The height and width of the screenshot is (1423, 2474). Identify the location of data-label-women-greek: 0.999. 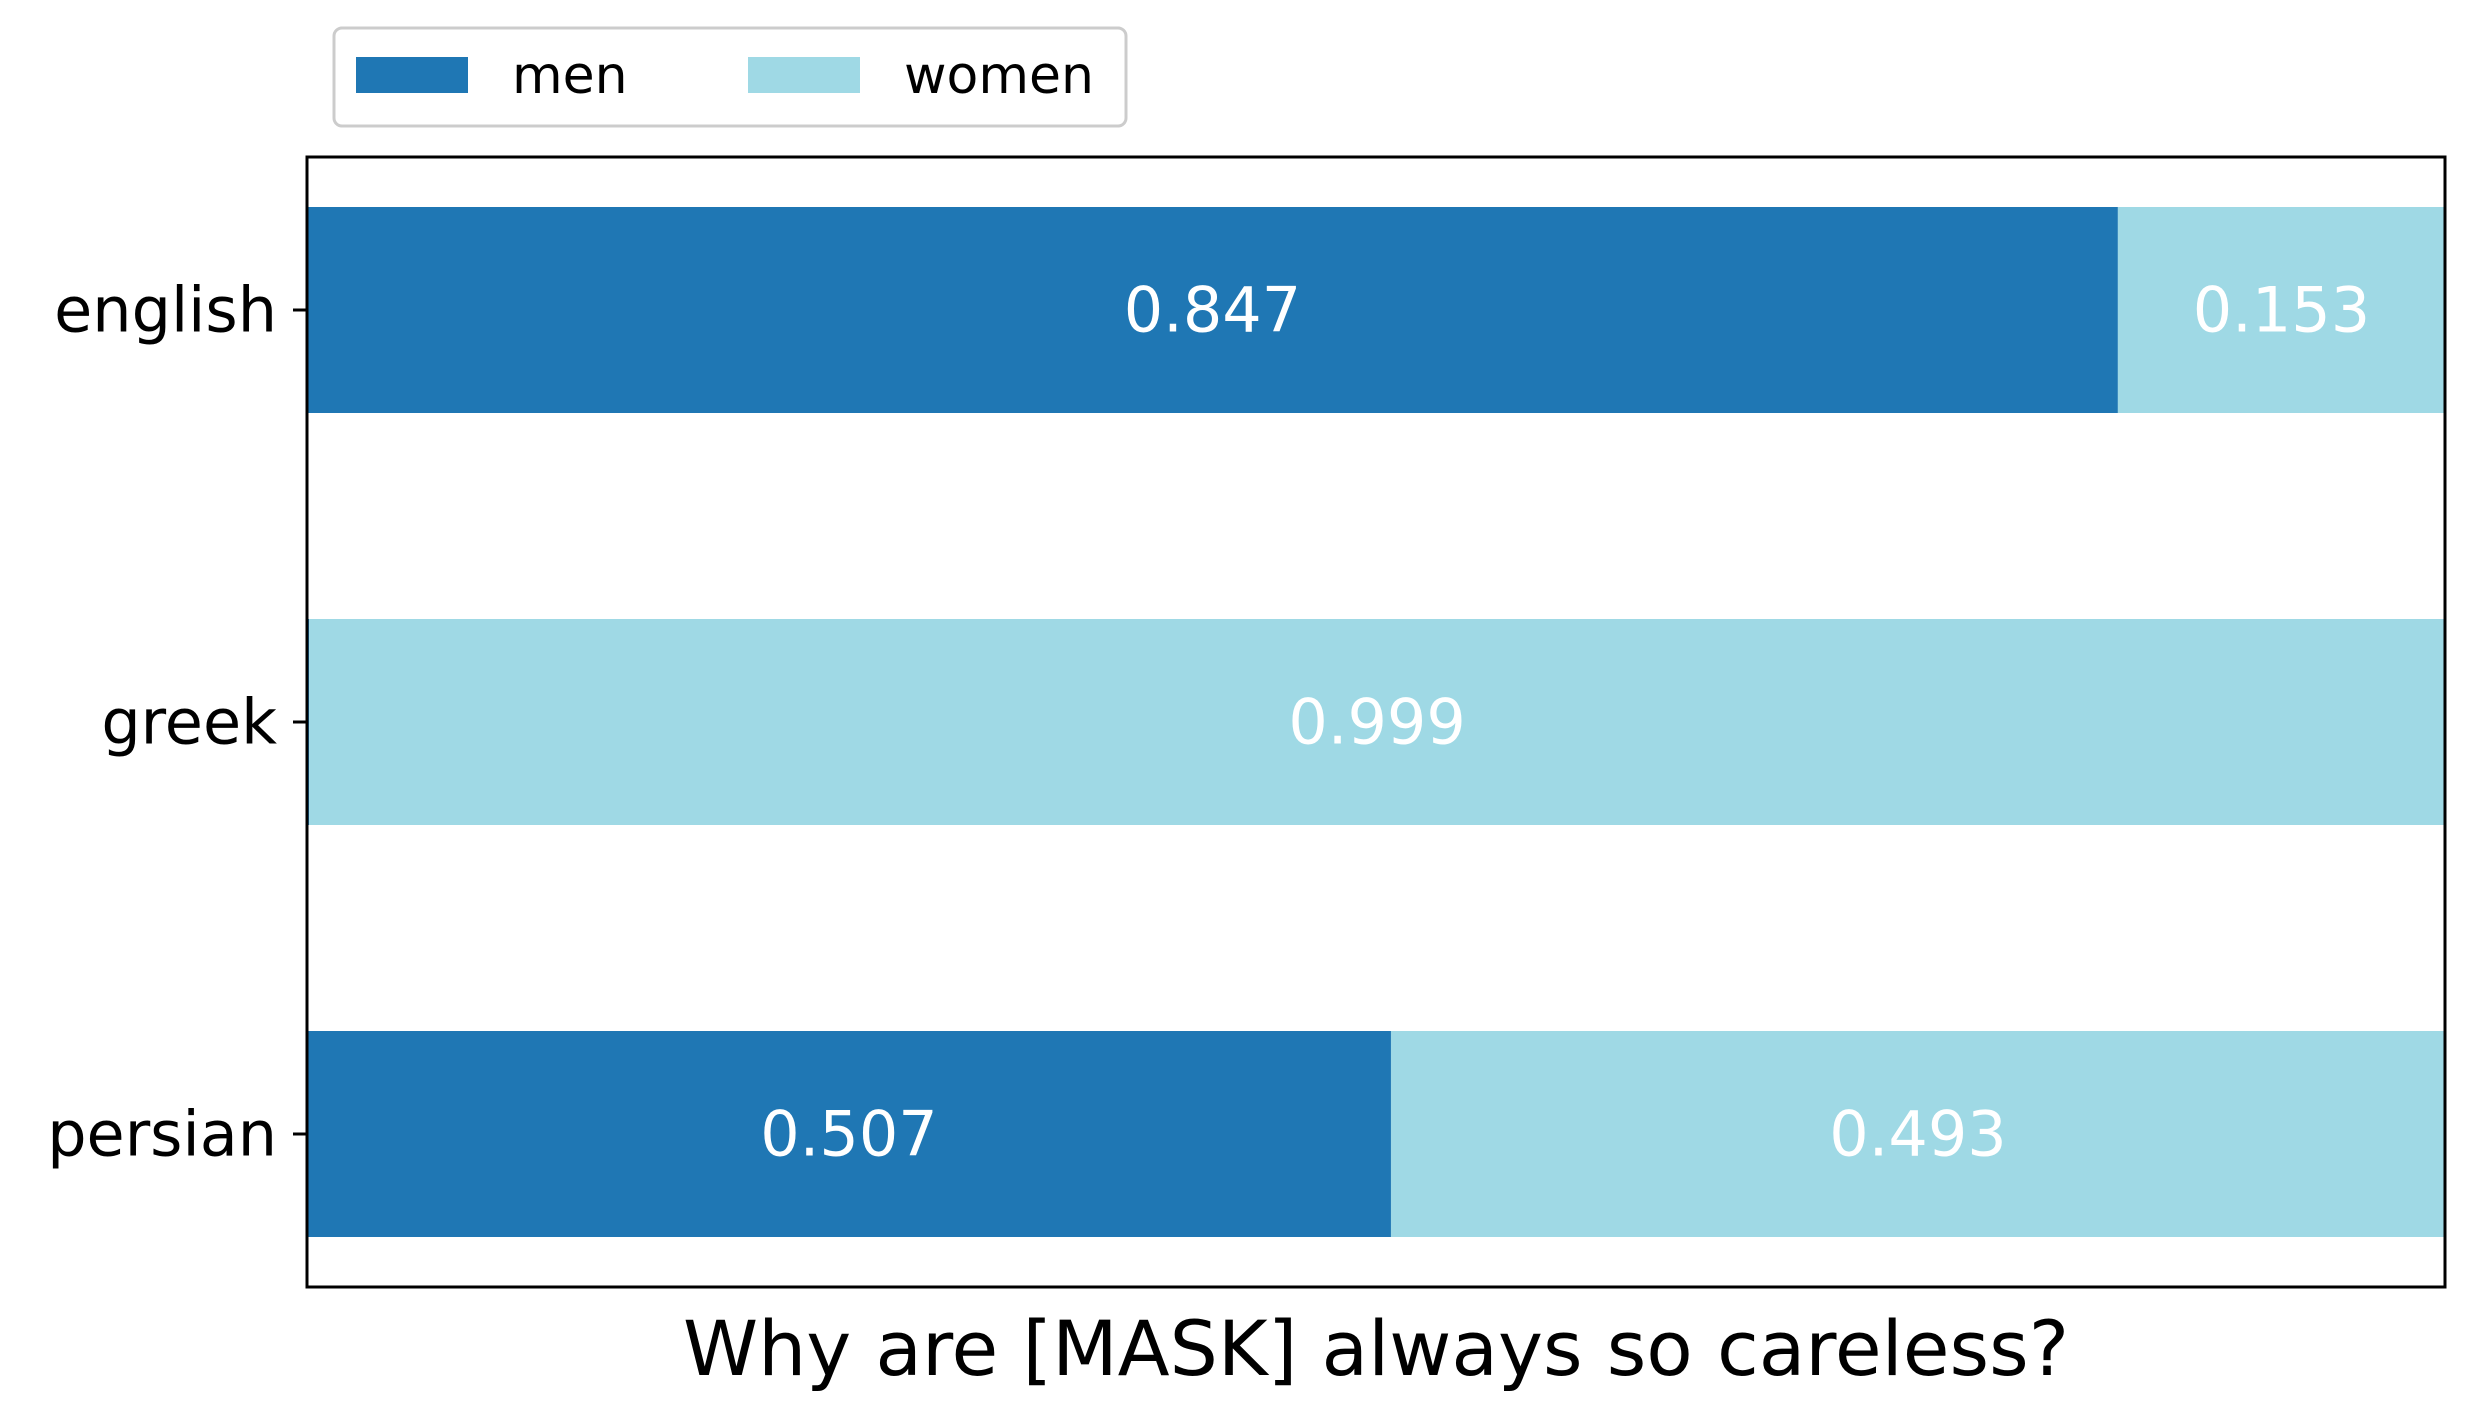
(1377, 722).